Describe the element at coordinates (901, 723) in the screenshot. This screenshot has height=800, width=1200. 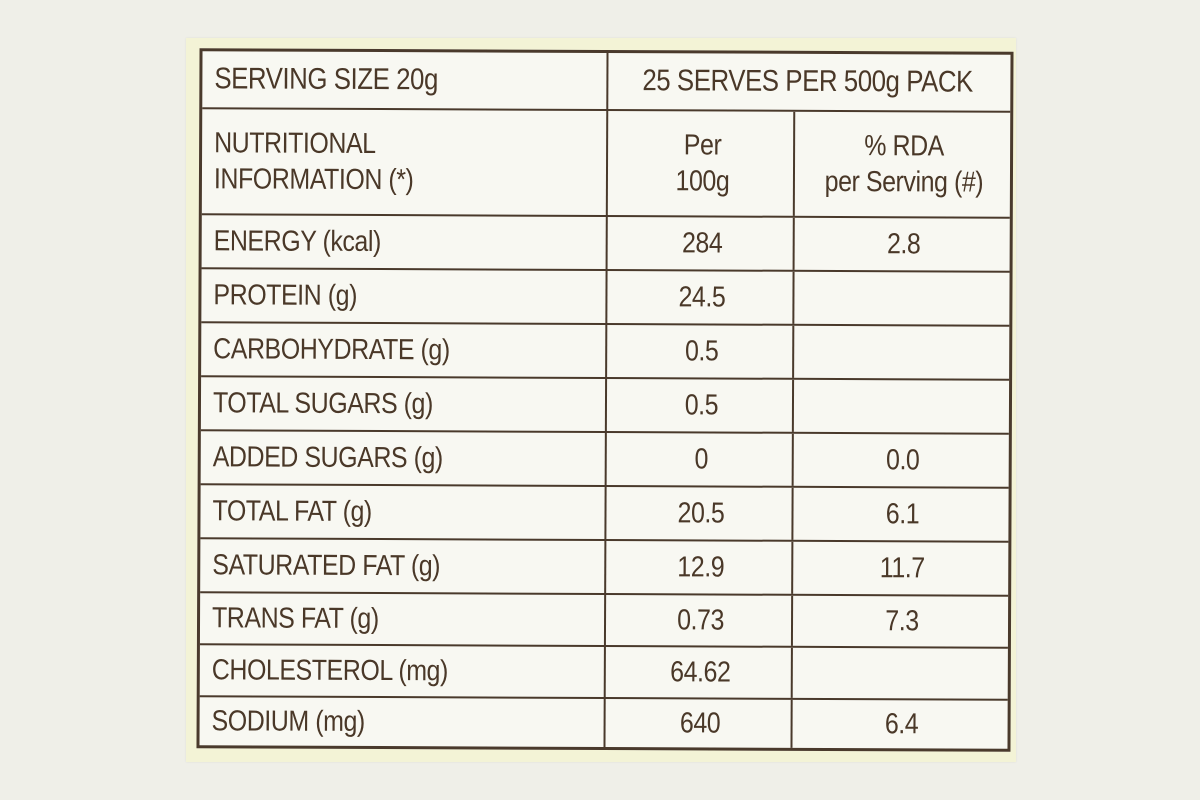
I see `rda-value: 6.4` at that location.